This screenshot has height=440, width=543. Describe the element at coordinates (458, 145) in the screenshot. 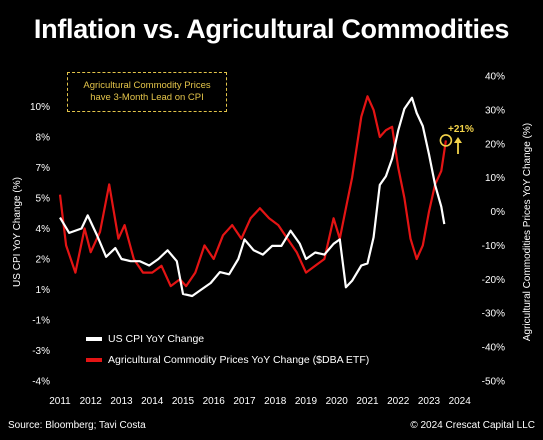

I see `up-arrow-icon` at that location.